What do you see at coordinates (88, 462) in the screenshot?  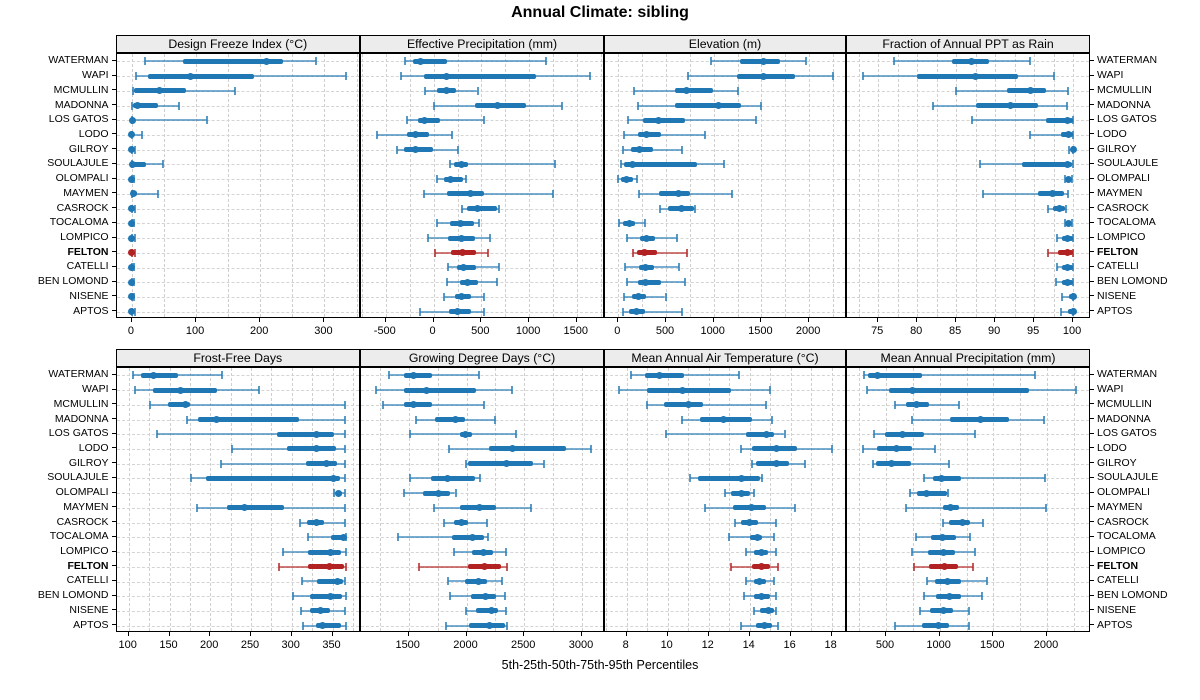 I see `station-label-left-gilroy: GILROY` at bounding box center [88, 462].